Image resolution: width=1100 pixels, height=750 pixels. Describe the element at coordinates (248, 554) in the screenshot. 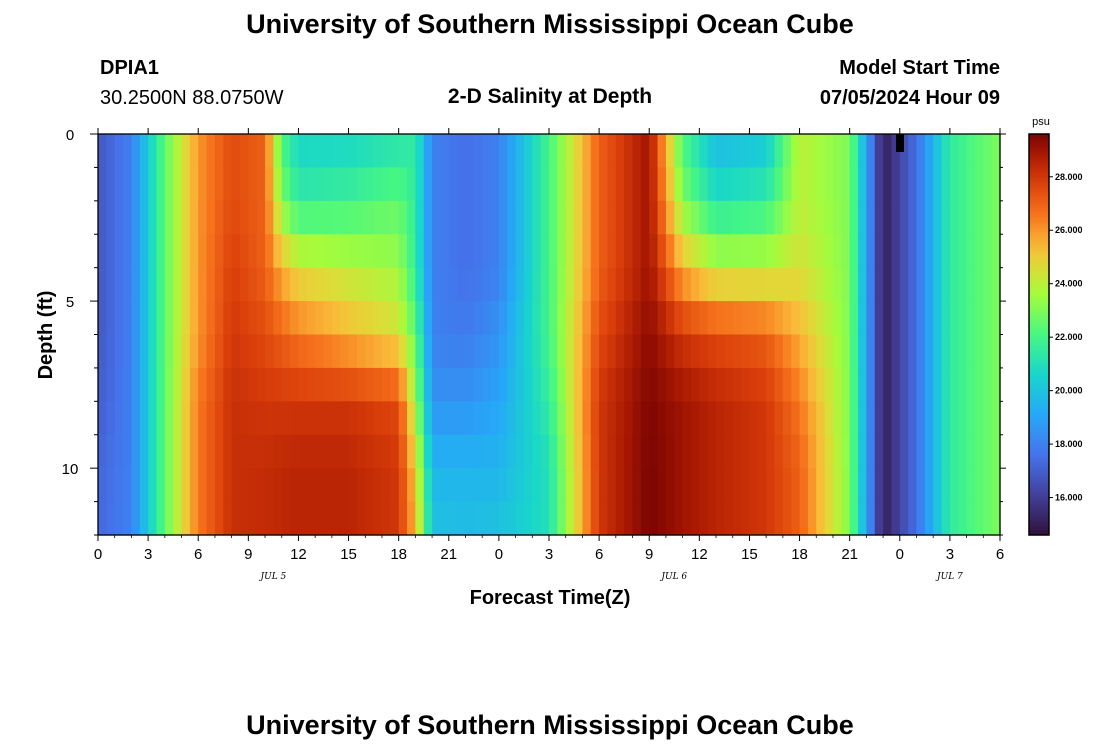

I see `x-tick-label: 9` at that location.